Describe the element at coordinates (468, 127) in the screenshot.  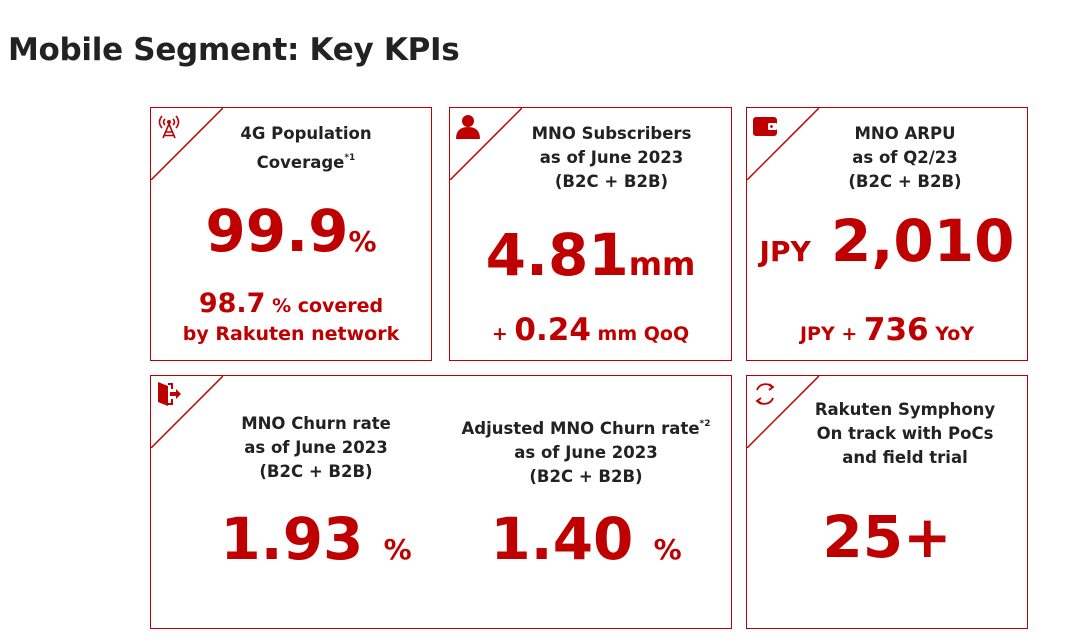
I see `person-icon` at that location.